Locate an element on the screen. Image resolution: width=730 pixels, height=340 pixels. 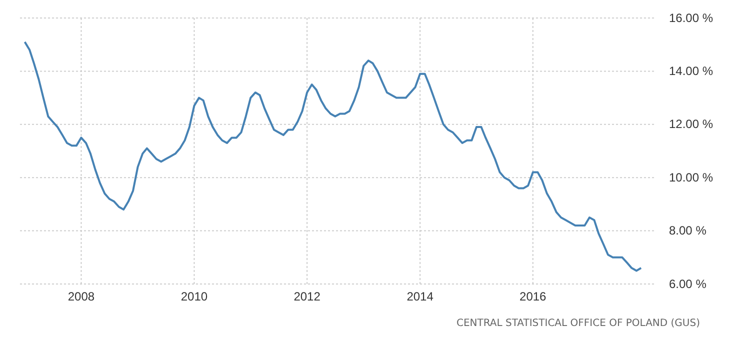
x-tick-label: 2008 is located at coordinates (81, 297).